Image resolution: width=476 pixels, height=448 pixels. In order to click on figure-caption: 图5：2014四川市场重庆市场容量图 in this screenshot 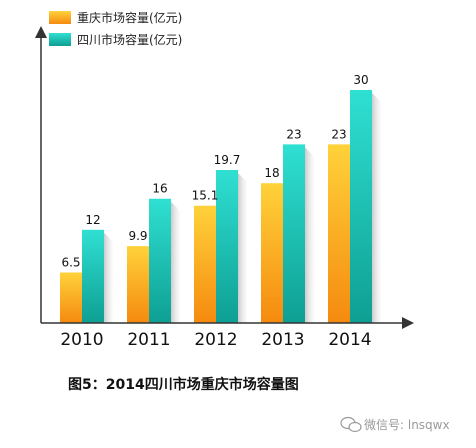, I will do `click(183, 384)`.